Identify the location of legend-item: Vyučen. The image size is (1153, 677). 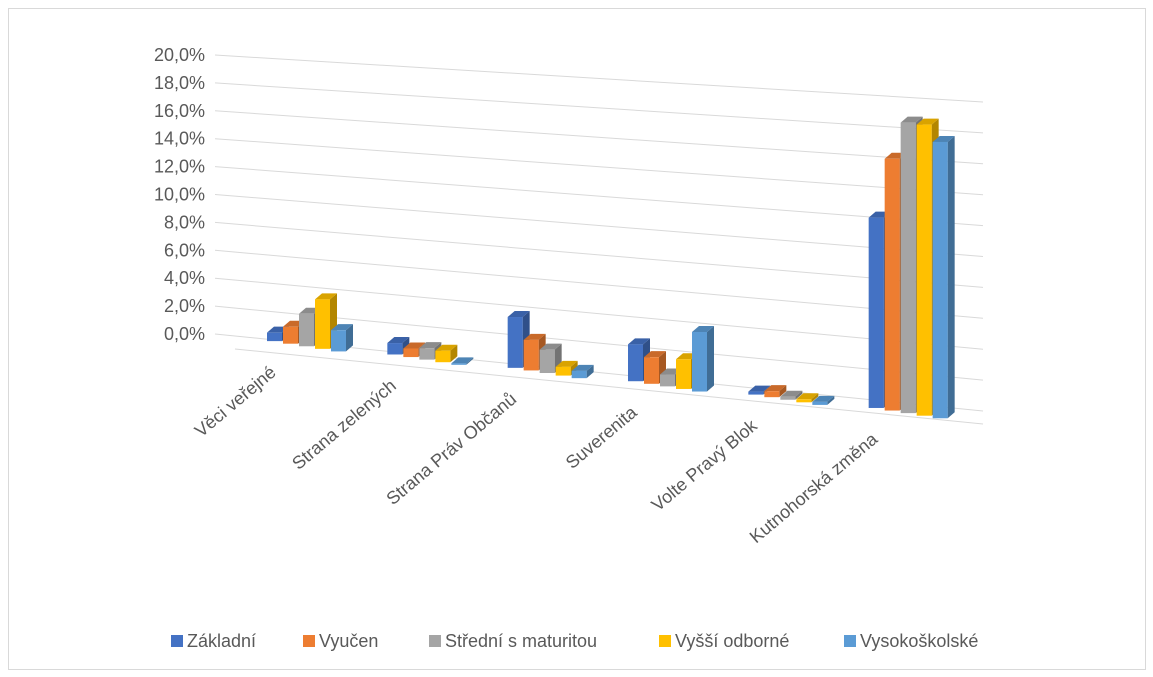
(340, 641).